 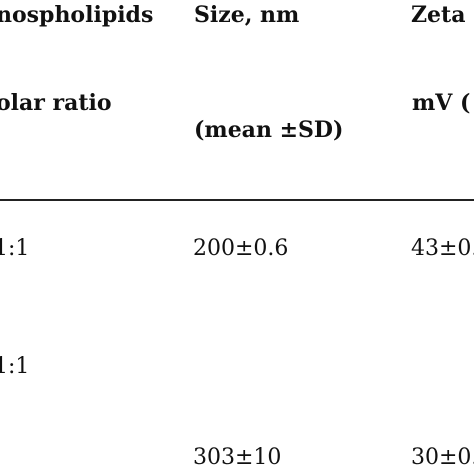 What do you see at coordinates (56, 103) in the screenshot?
I see `header-molar-ratio: olar ratio` at bounding box center [56, 103].